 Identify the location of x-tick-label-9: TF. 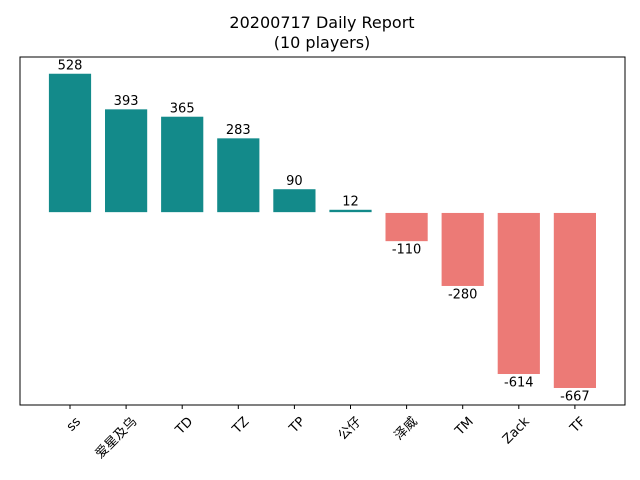
(578, 425).